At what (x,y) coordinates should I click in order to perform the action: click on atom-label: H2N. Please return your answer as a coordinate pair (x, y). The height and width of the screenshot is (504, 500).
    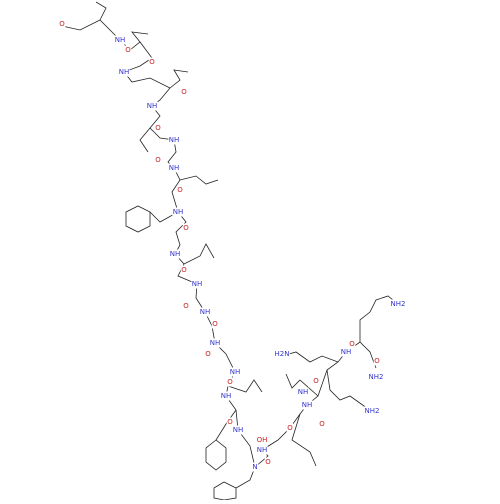
    Looking at the image, I should click on (282, 354).